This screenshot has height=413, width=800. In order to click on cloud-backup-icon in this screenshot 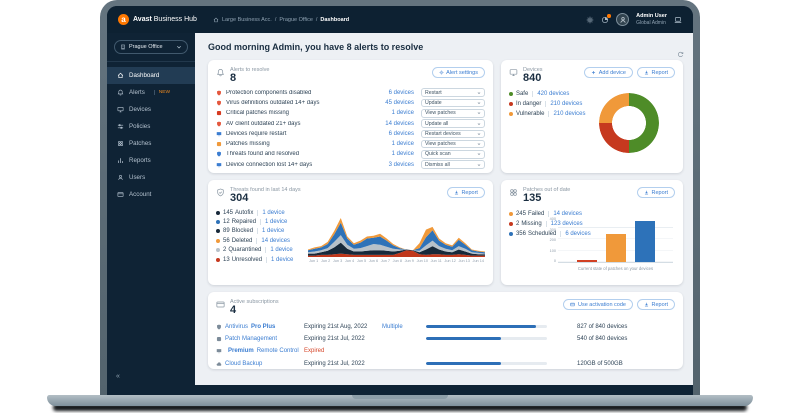, I will do `click(219, 364)`.